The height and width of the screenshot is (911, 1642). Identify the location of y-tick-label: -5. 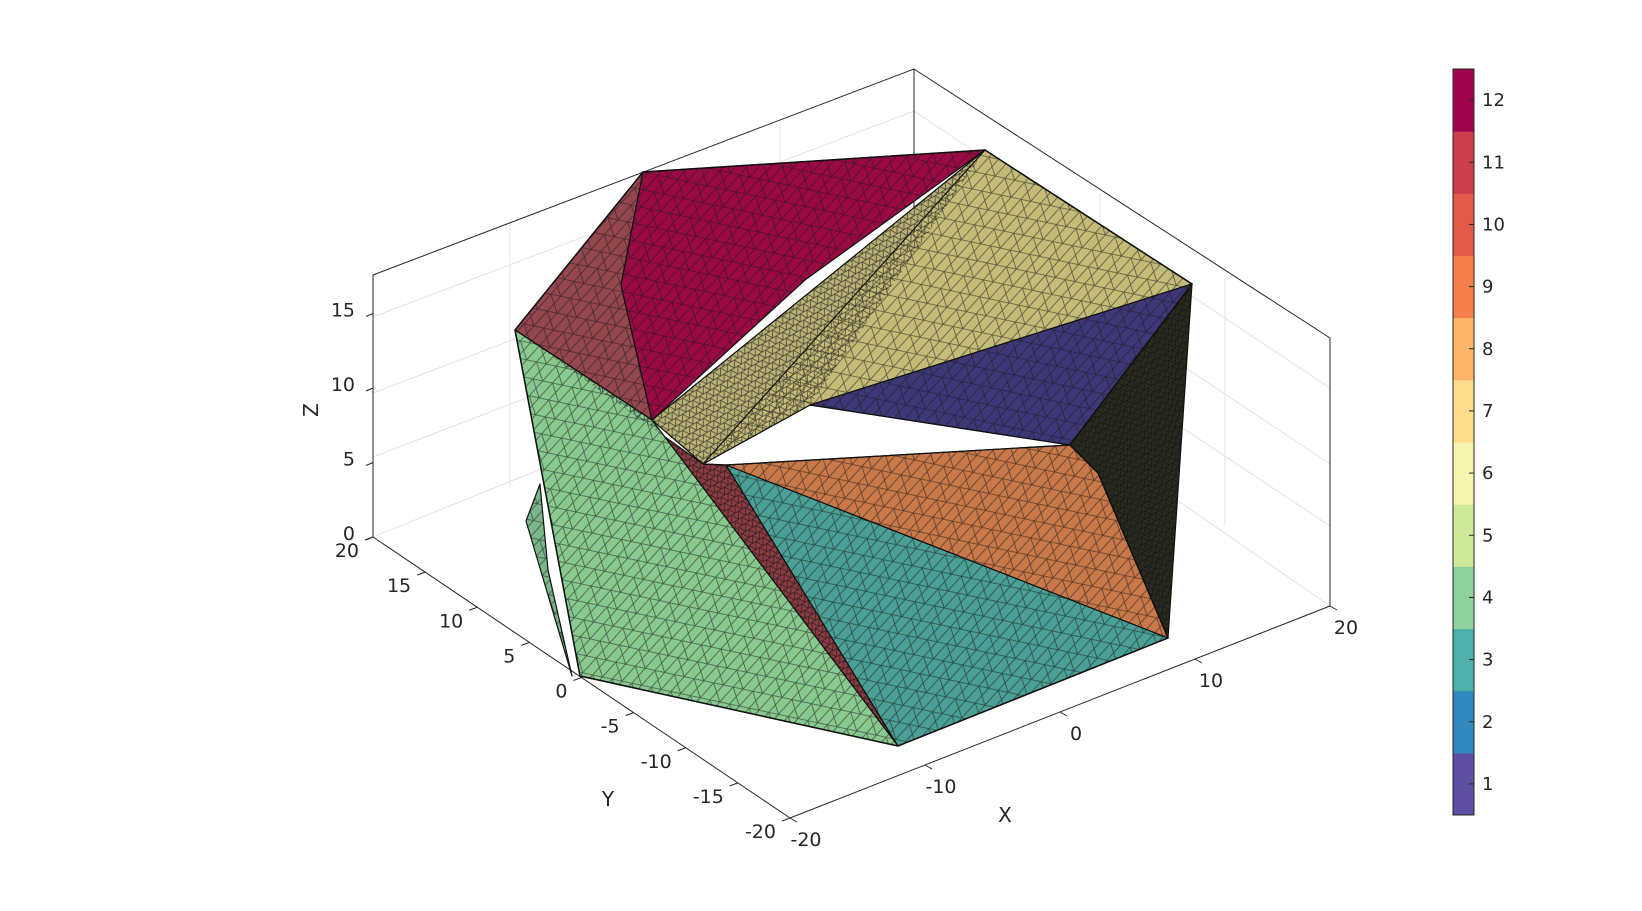
(610, 727).